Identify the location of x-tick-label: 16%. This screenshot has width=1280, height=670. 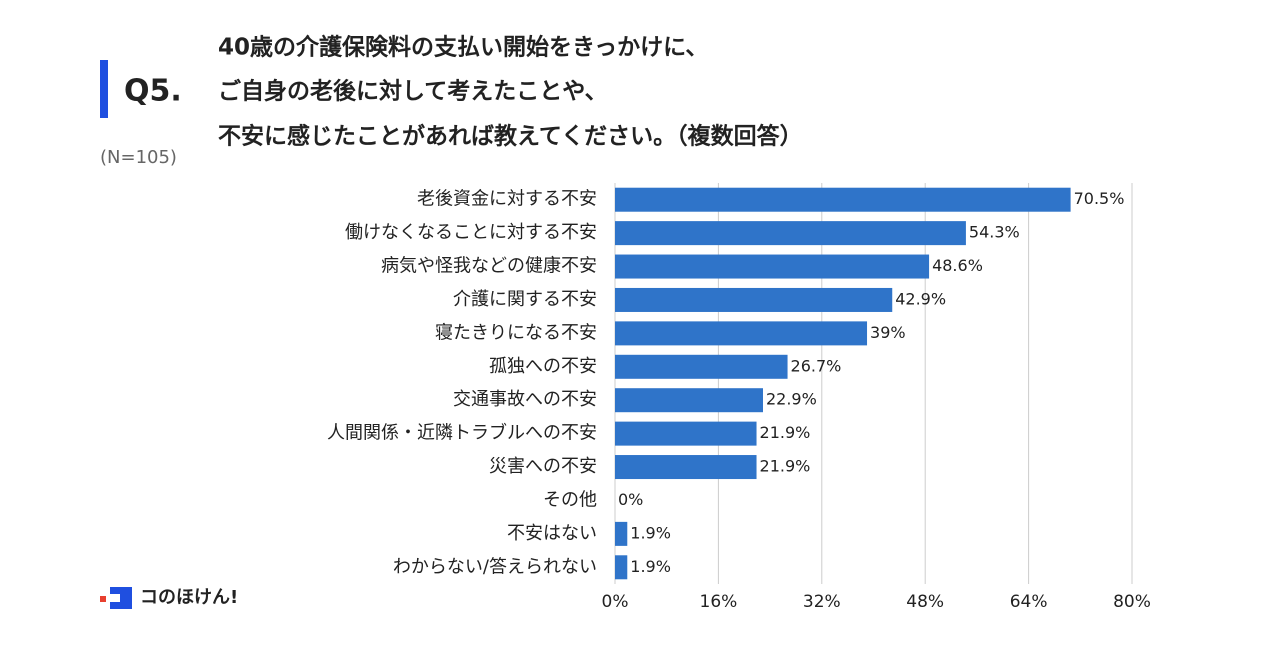
(719, 602).